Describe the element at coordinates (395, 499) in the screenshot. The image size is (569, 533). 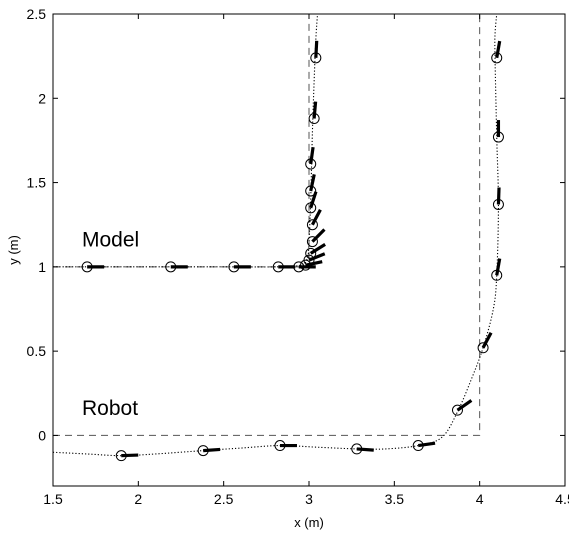
I see `x-tick-label: 3.5` at that location.